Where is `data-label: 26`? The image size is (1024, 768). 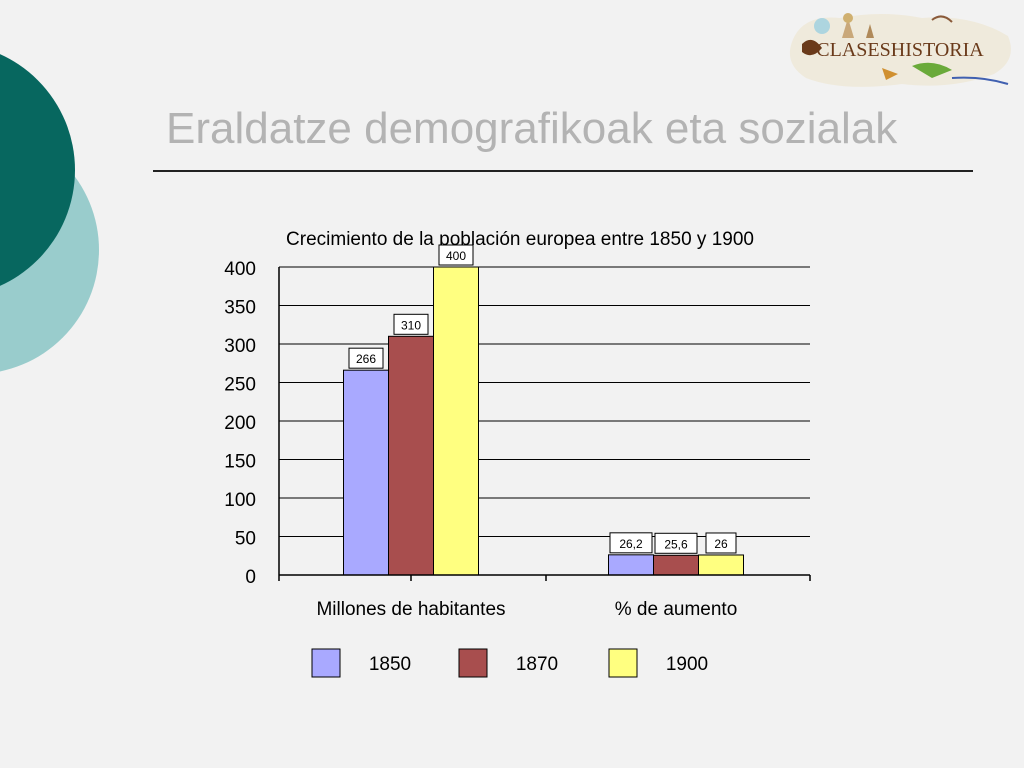
data-label: 26 is located at coordinates (721, 544).